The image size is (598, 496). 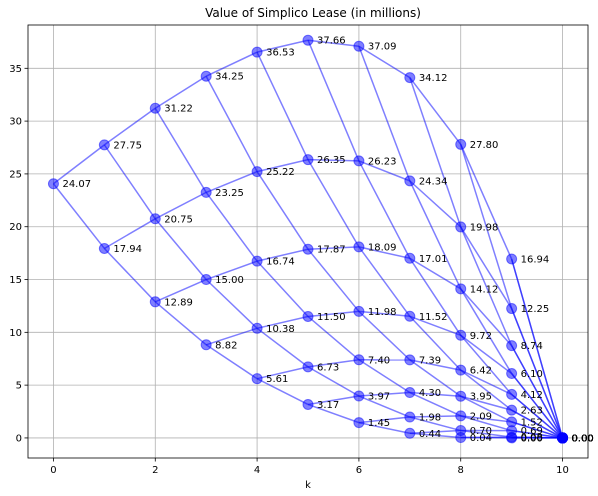 I want to click on node-value-label: 4.30, so click(x=430, y=393).